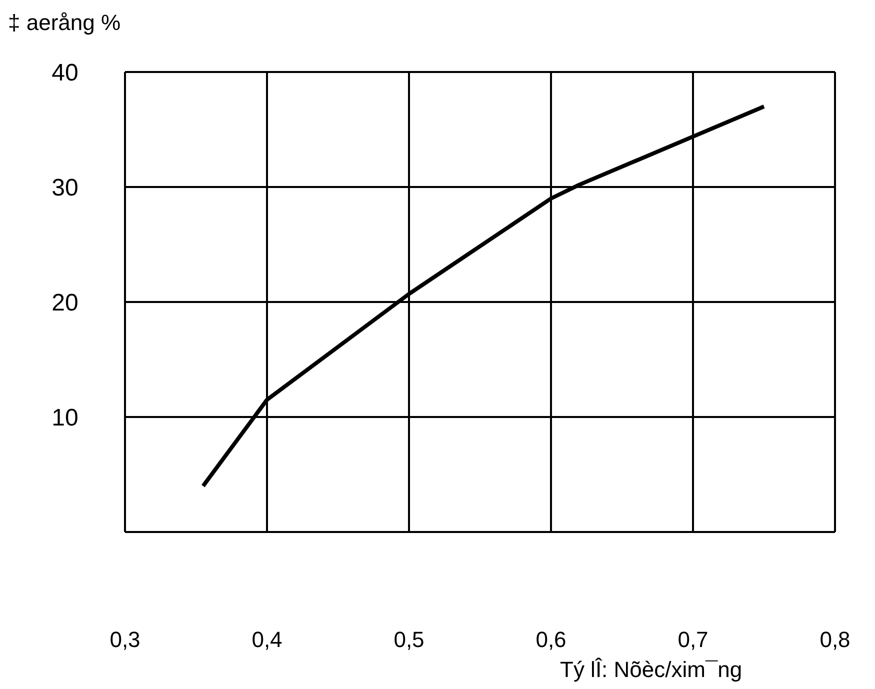  What do you see at coordinates (835, 639) in the screenshot?
I see `x-tick-label: 0,8` at bounding box center [835, 639].